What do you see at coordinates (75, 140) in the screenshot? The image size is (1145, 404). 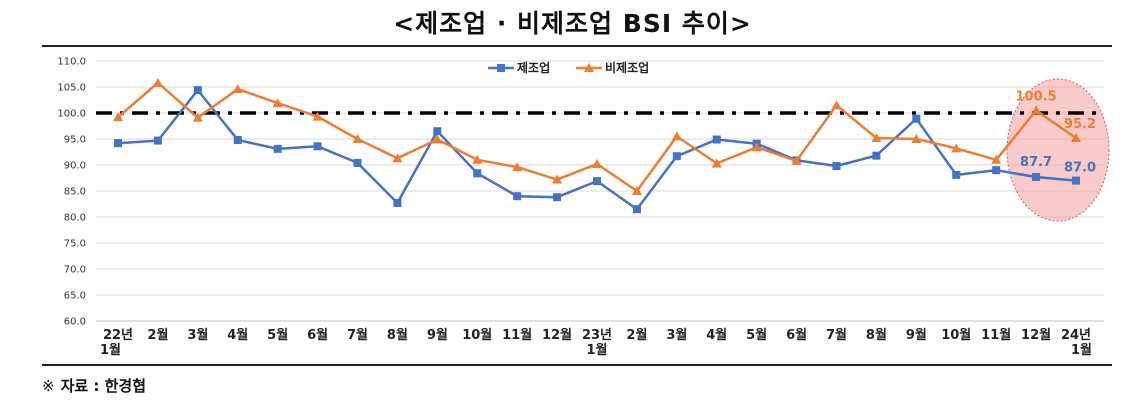 I see `y-tick-label: 95.0` at bounding box center [75, 140].